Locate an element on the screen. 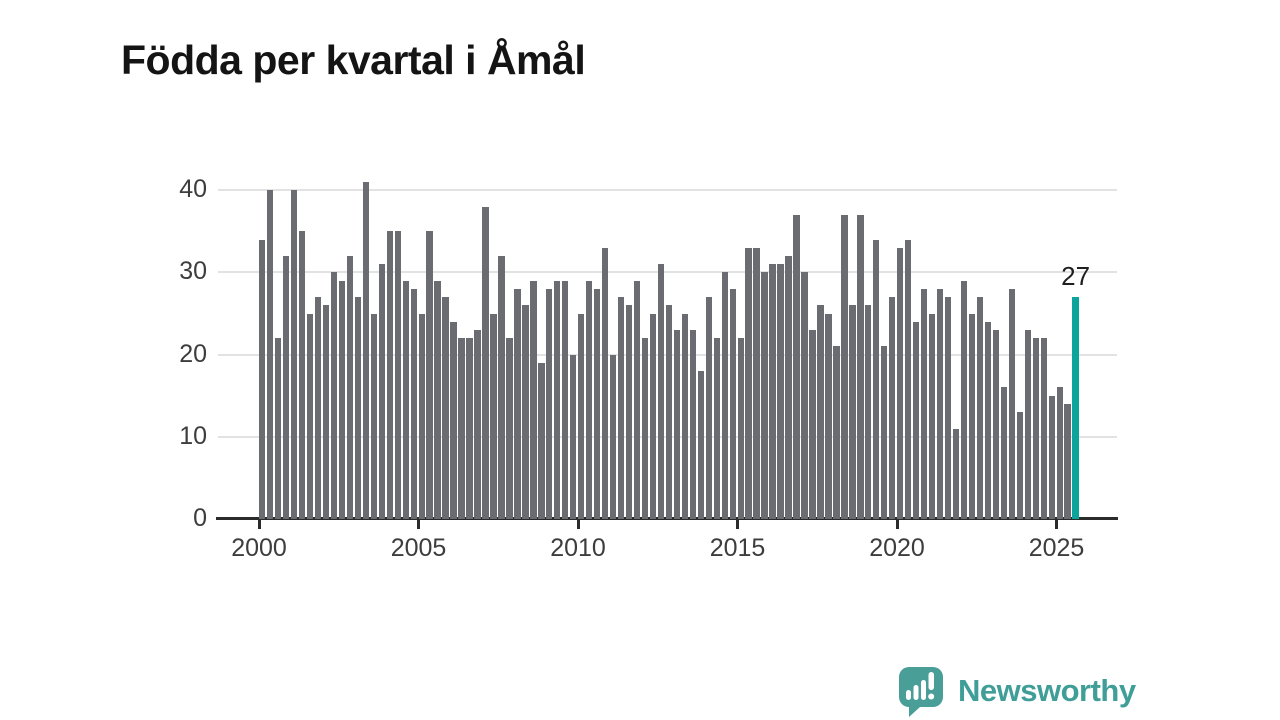 Image resolution: width=1280 pixels, height=720 pixels. chart-title: Födda per kvartal i Åmål is located at coordinates (353, 60).